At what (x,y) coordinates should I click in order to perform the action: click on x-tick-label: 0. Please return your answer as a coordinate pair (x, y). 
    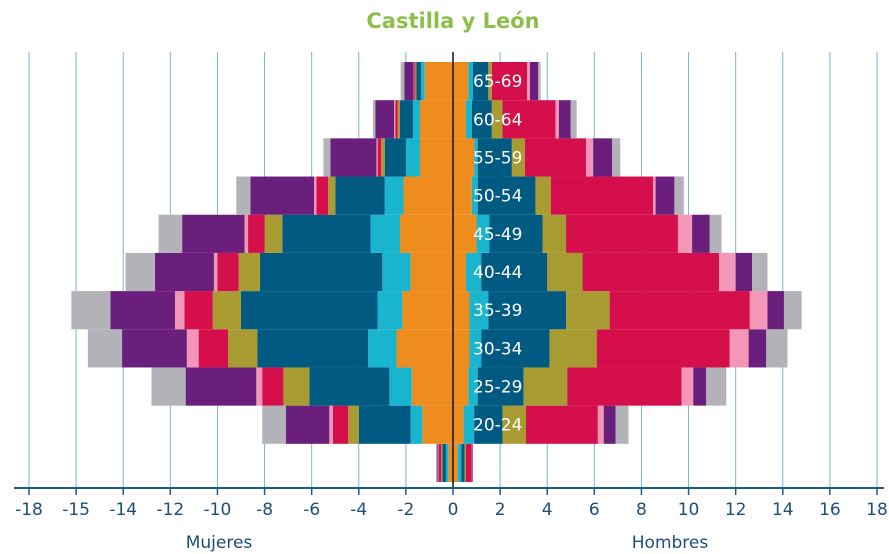
    Looking at the image, I should click on (453, 510).